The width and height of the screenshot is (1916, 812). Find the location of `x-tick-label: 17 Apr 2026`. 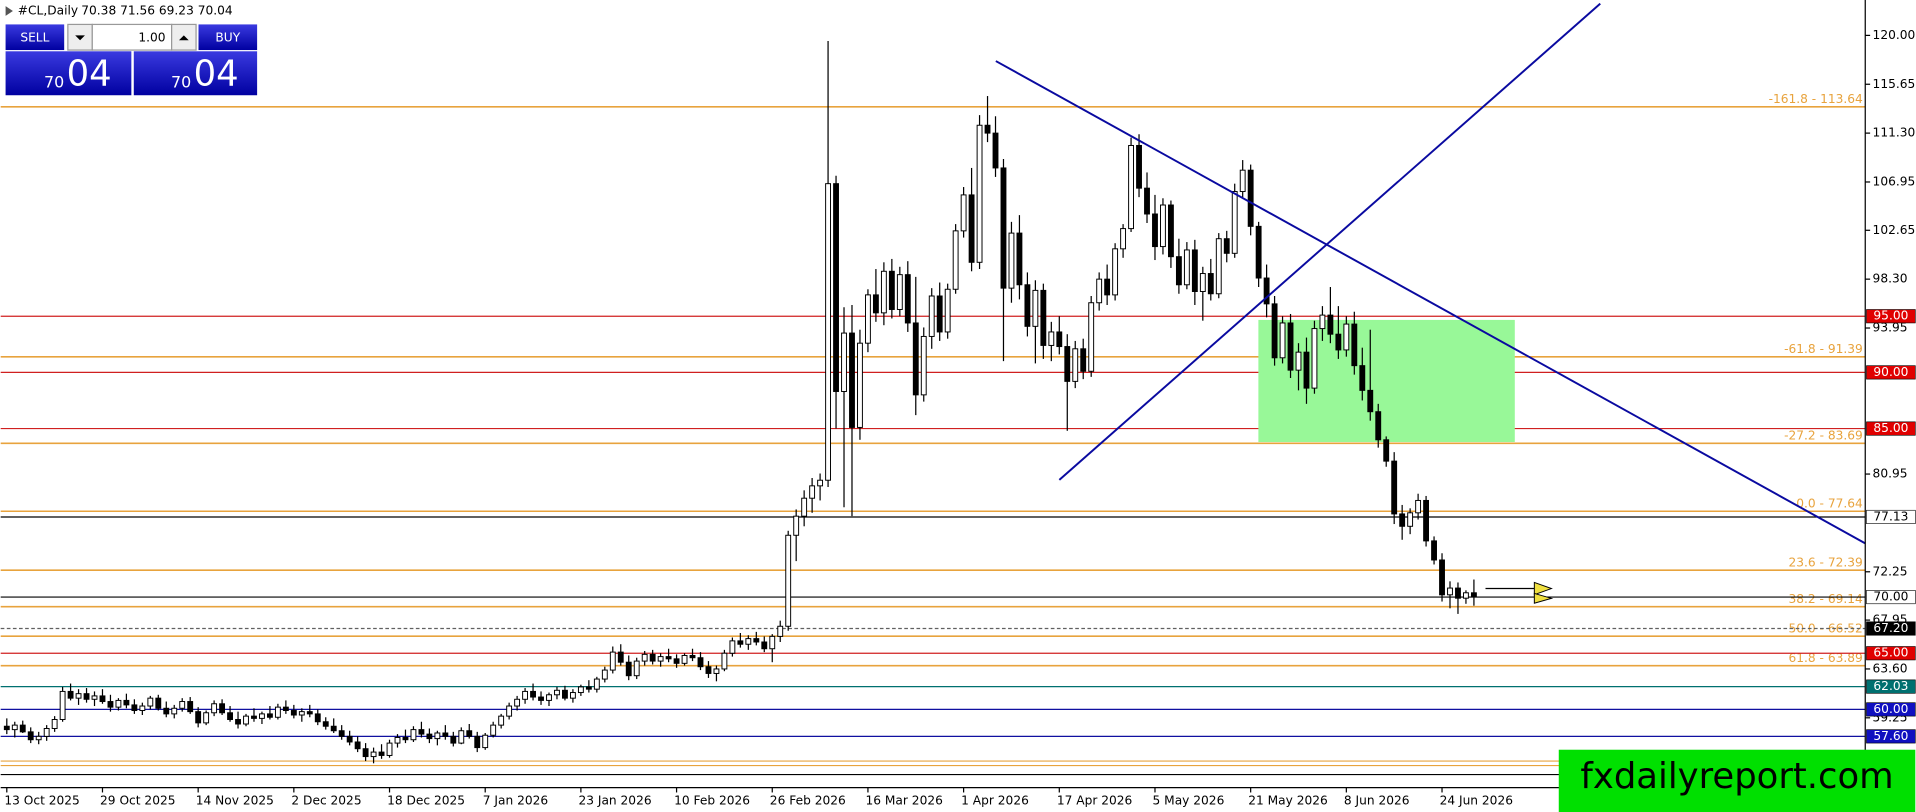

x-tick-label: 17 Apr 2026 is located at coordinates (1094, 801).